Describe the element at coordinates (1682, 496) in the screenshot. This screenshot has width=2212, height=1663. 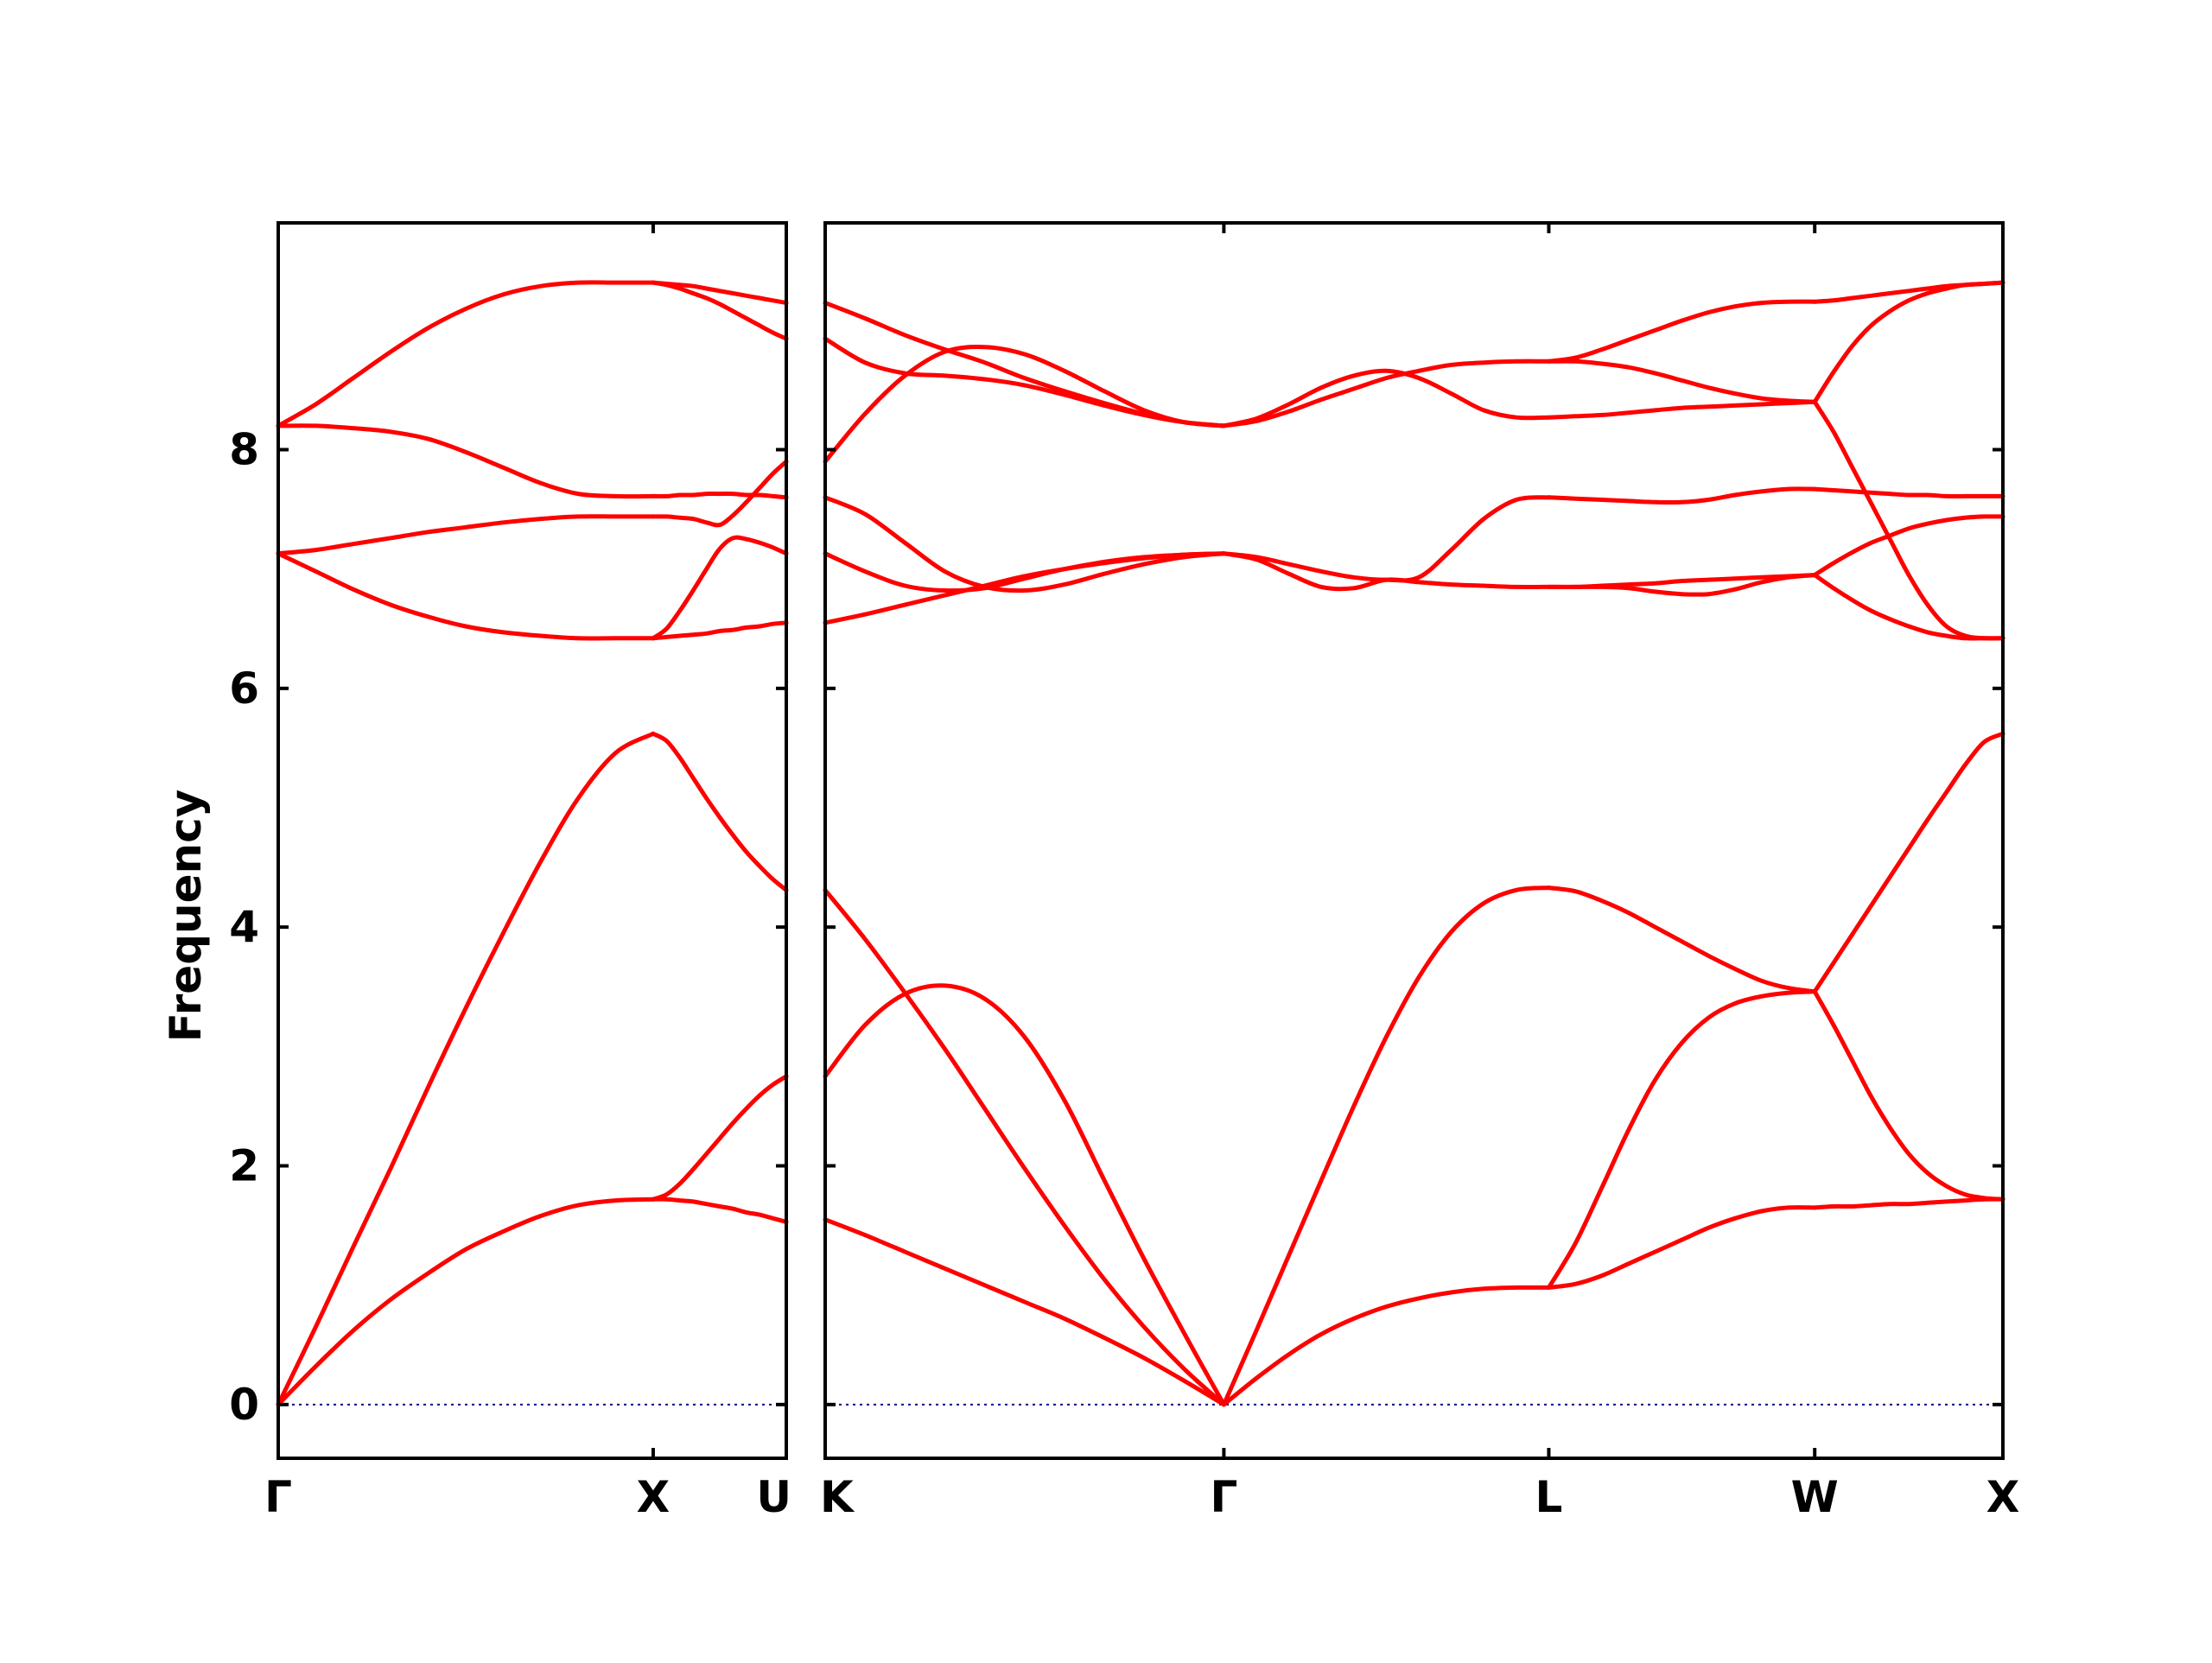
I see `band-line-panel2-seg2-b5` at that location.